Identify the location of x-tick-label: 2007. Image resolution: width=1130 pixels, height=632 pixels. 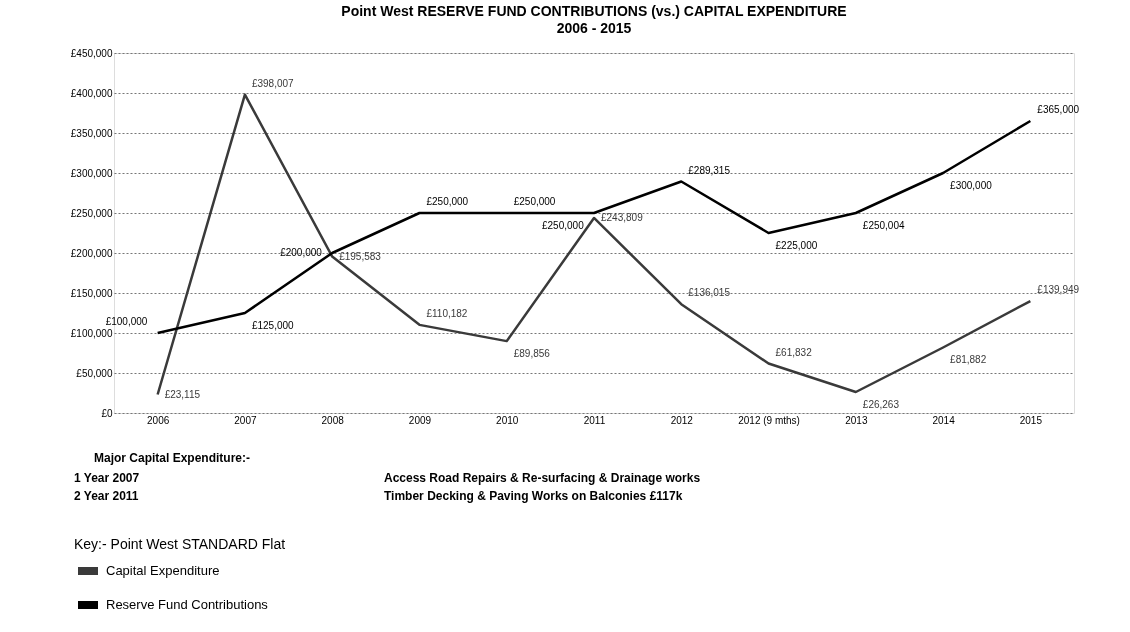
(245, 420).